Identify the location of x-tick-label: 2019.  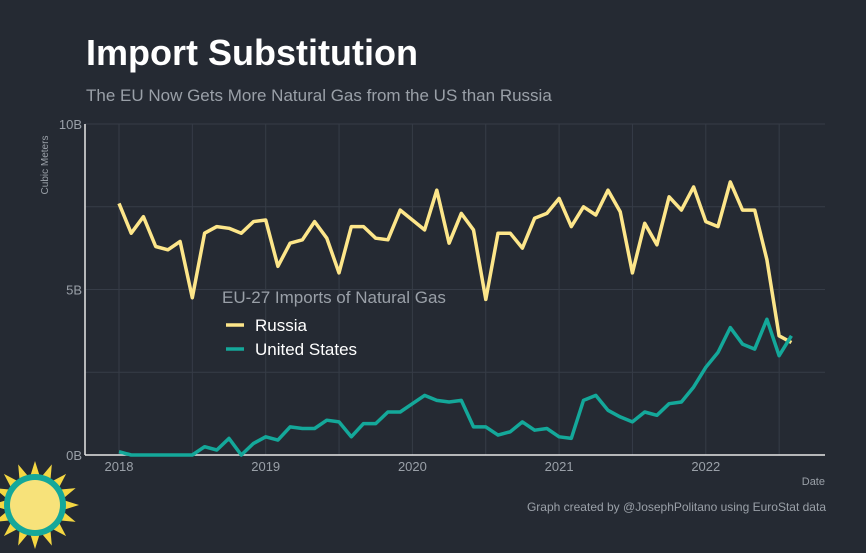
(265, 466).